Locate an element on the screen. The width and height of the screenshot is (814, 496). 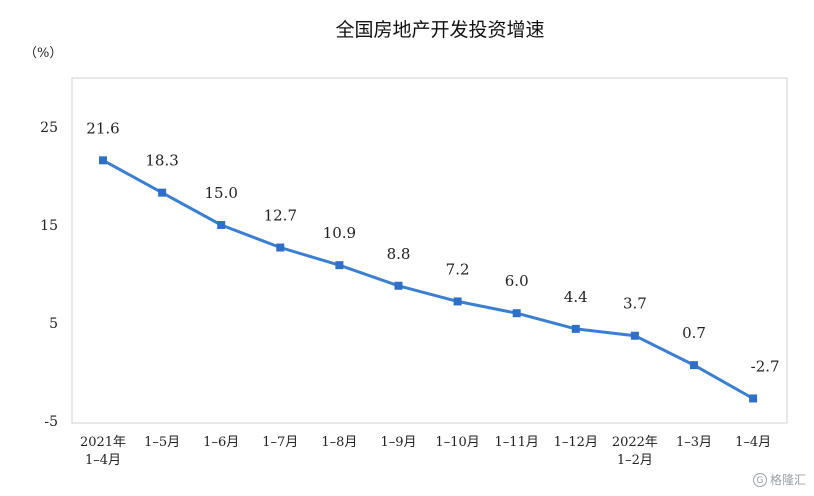
y-axis: 25 15 5 -5 is located at coordinates (49, 275).